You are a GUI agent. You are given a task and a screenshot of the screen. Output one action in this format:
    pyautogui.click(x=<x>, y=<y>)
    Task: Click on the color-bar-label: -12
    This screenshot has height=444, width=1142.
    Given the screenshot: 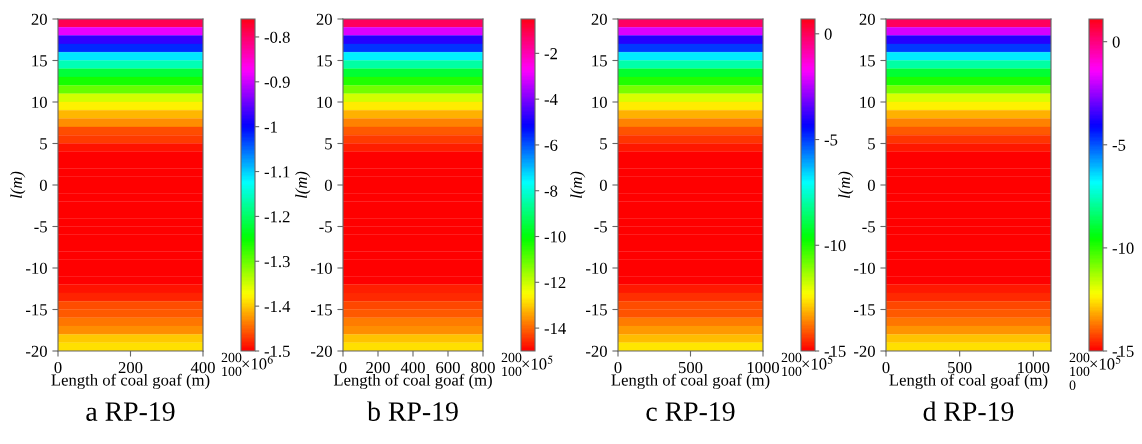 What is the action you would take?
    pyautogui.click(x=555, y=283)
    